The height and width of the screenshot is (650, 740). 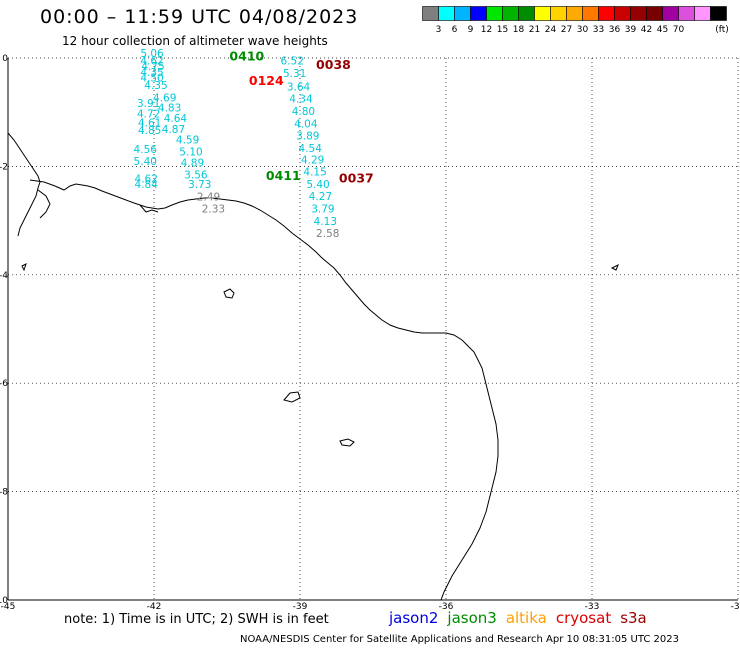 I want to click on swh-value: 4.84, so click(x=147, y=185).